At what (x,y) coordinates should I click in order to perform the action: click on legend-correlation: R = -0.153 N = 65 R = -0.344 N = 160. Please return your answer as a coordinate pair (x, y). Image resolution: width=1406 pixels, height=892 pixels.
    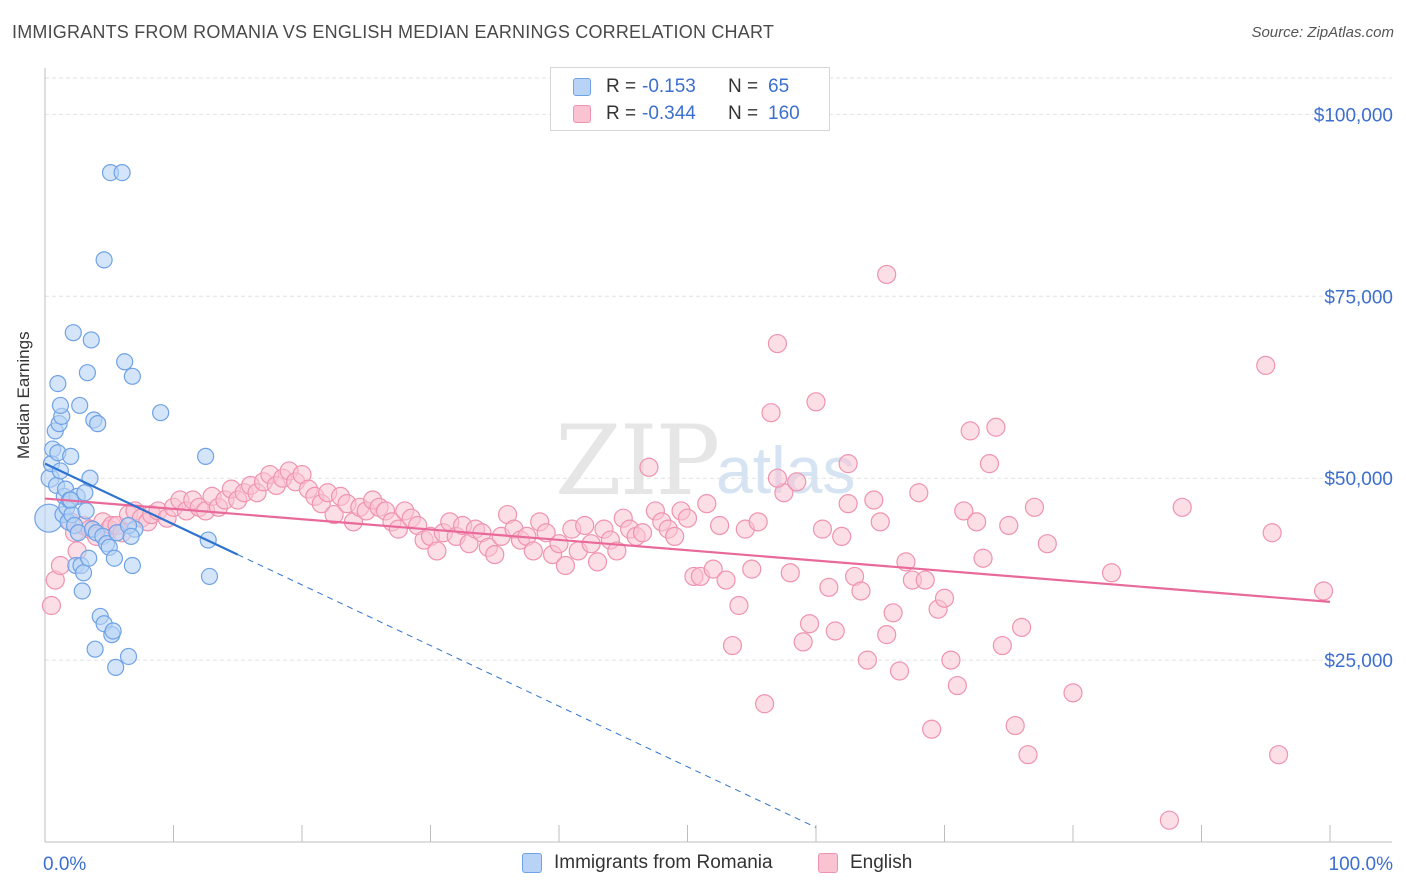
    Looking at the image, I should click on (690, 99).